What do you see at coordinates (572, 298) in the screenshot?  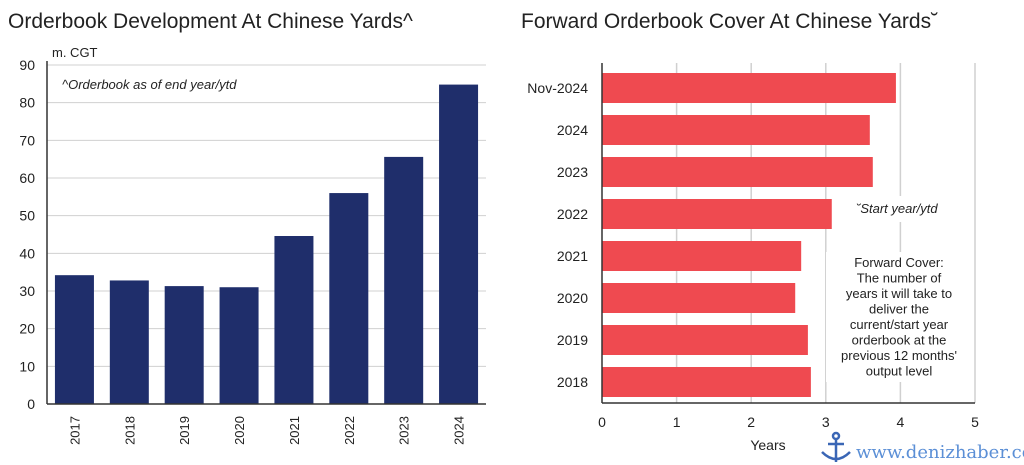 I see `y-tick-label: 2020` at bounding box center [572, 298].